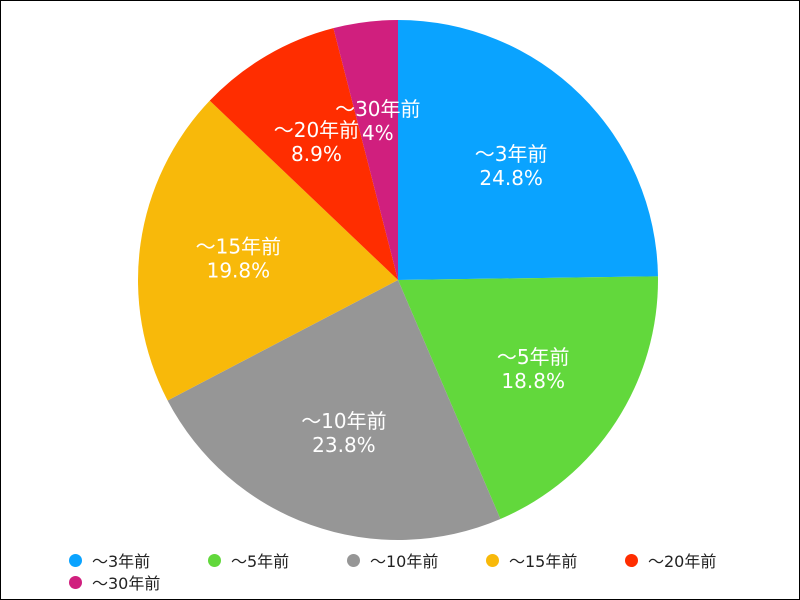 The image size is (800, 600). What do you see at coordinates (344, 445) in the screenshot?
I see `slice-value-label: 23.8%` at bounding box center [344, 445].